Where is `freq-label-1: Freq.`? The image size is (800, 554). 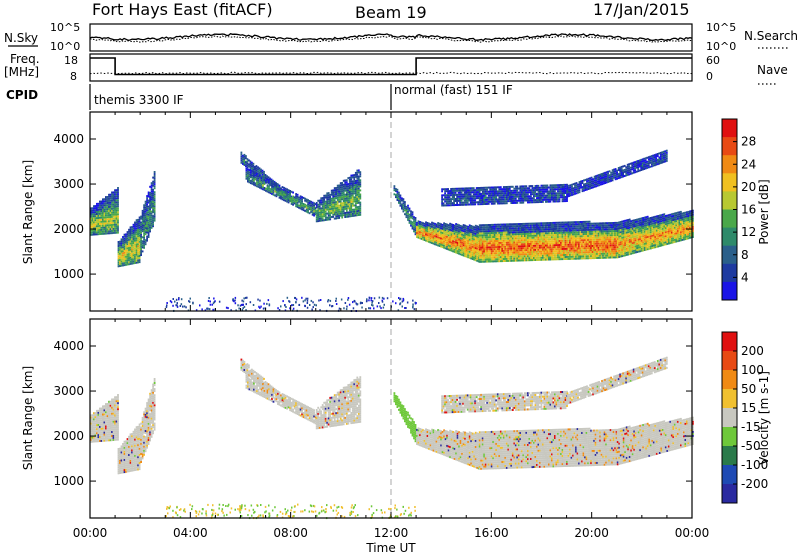
freq-label-1: Freq. is located at coordinates (25, 59).